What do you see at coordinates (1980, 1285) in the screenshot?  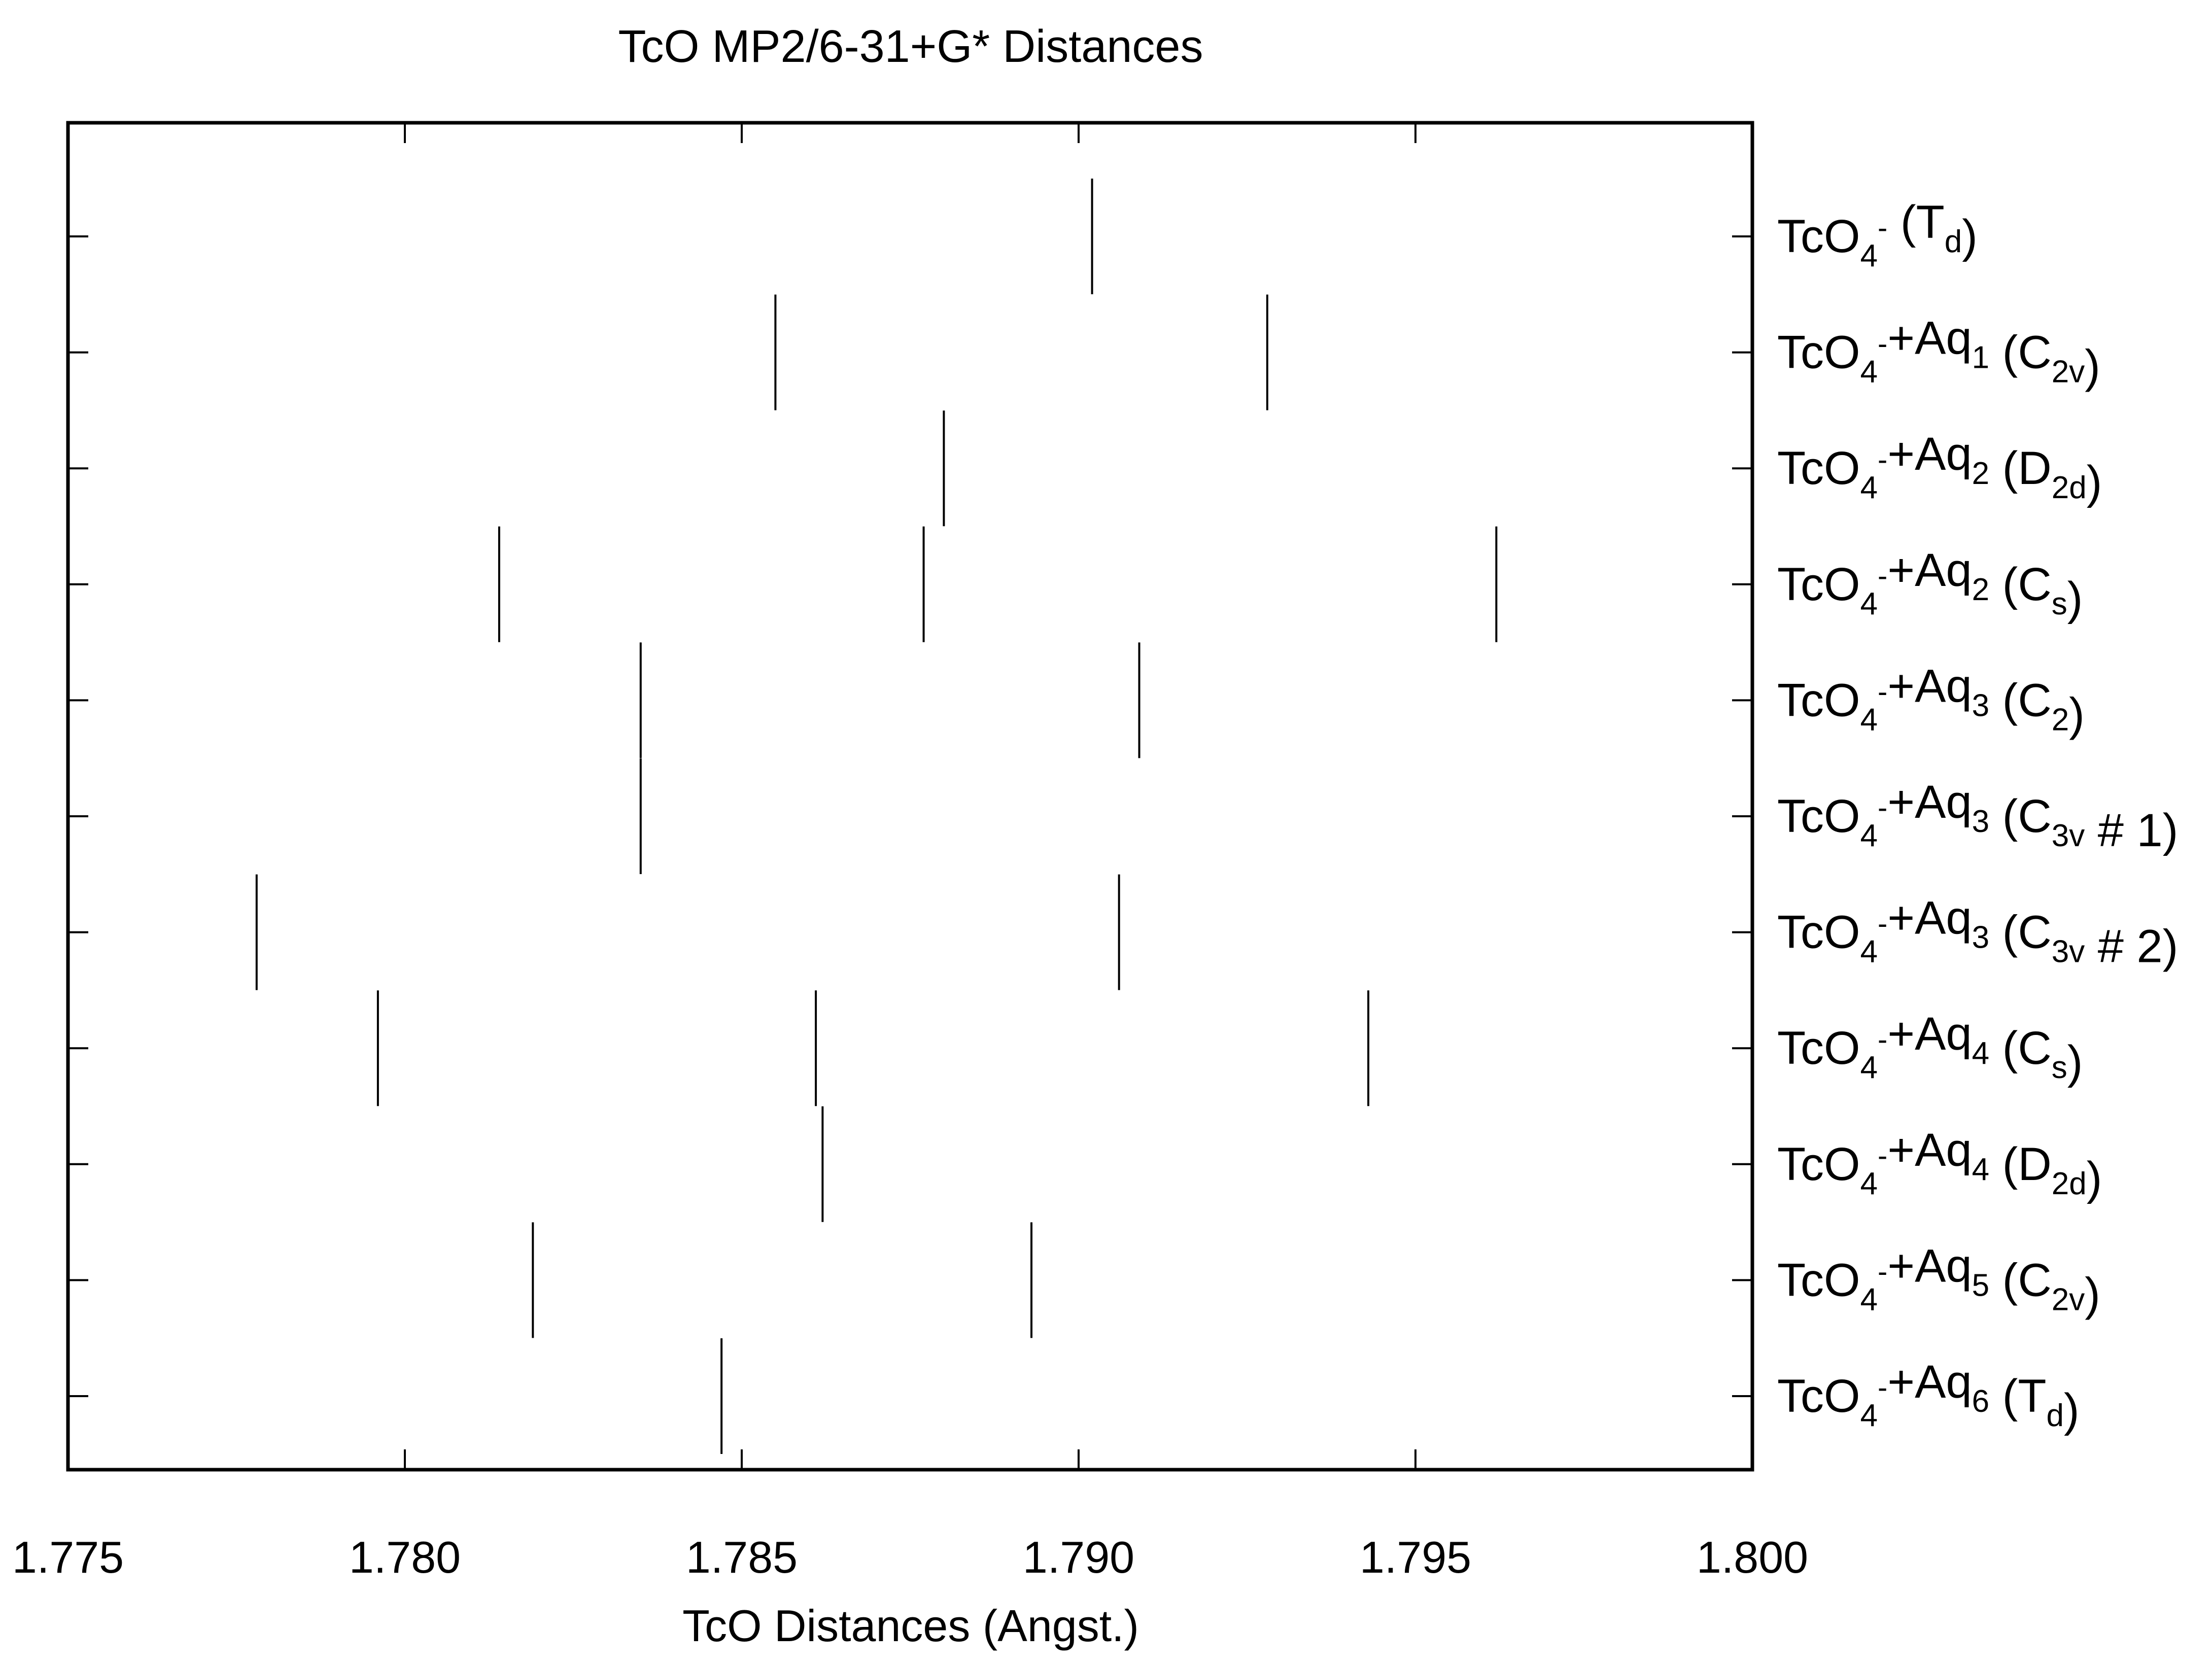 I see `row-label-part: 5` at bounding box center [1980, 1285].